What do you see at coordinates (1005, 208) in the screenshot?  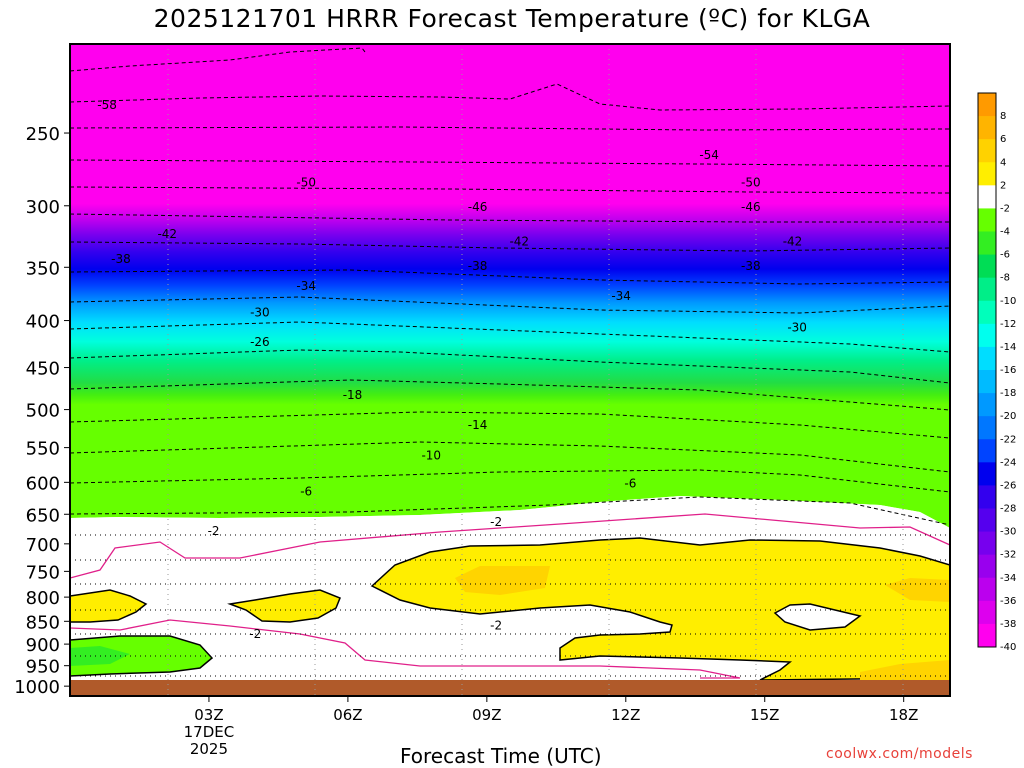 I see `colorbar-label: -2` at bounding box center [1005, 208].